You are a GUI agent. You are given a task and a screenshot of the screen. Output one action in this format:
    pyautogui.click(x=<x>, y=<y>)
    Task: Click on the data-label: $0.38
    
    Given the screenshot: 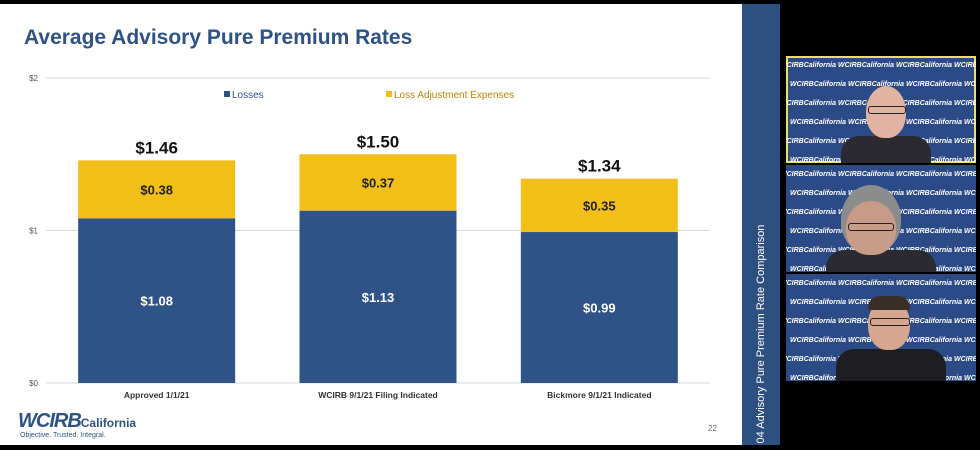 What is the action you would take?
    pyautogui.click(x=156, y=189)
    